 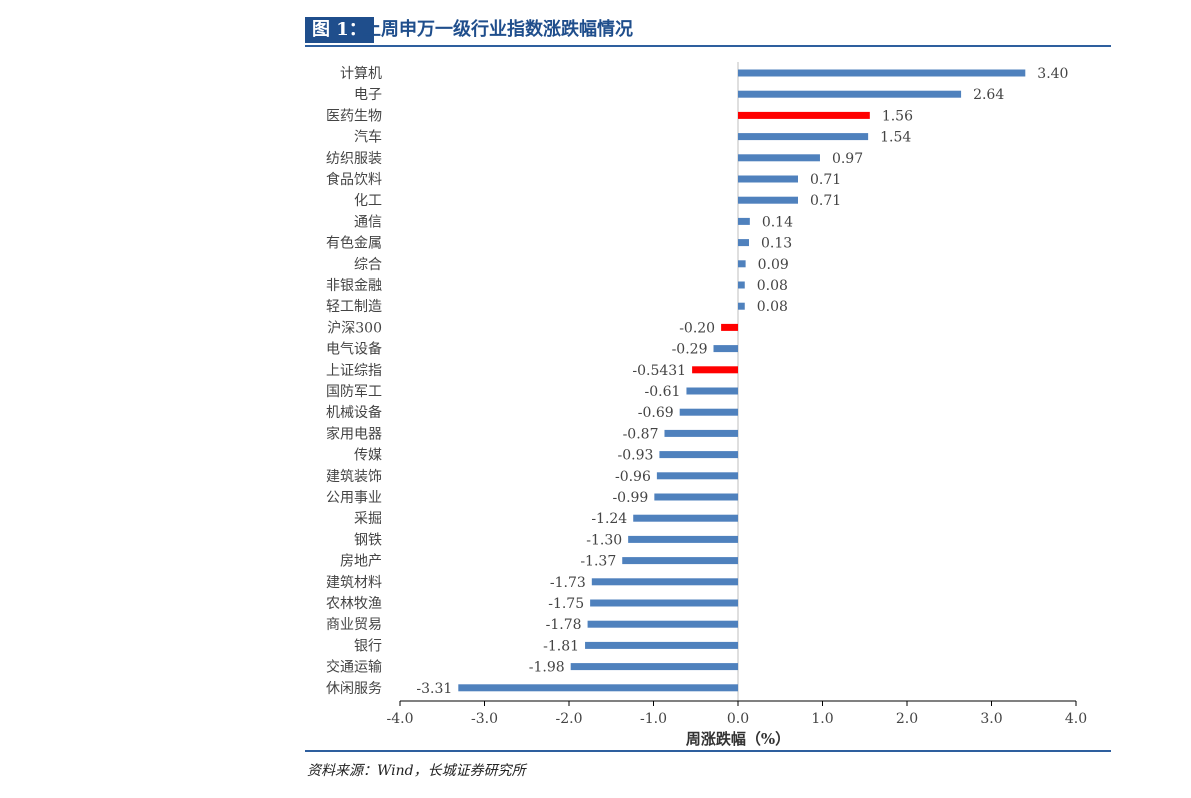 What do you see at coordinates (663, 392) in the screenshot?
I see `data-label: -0.61` at bounding box center [663, 392].